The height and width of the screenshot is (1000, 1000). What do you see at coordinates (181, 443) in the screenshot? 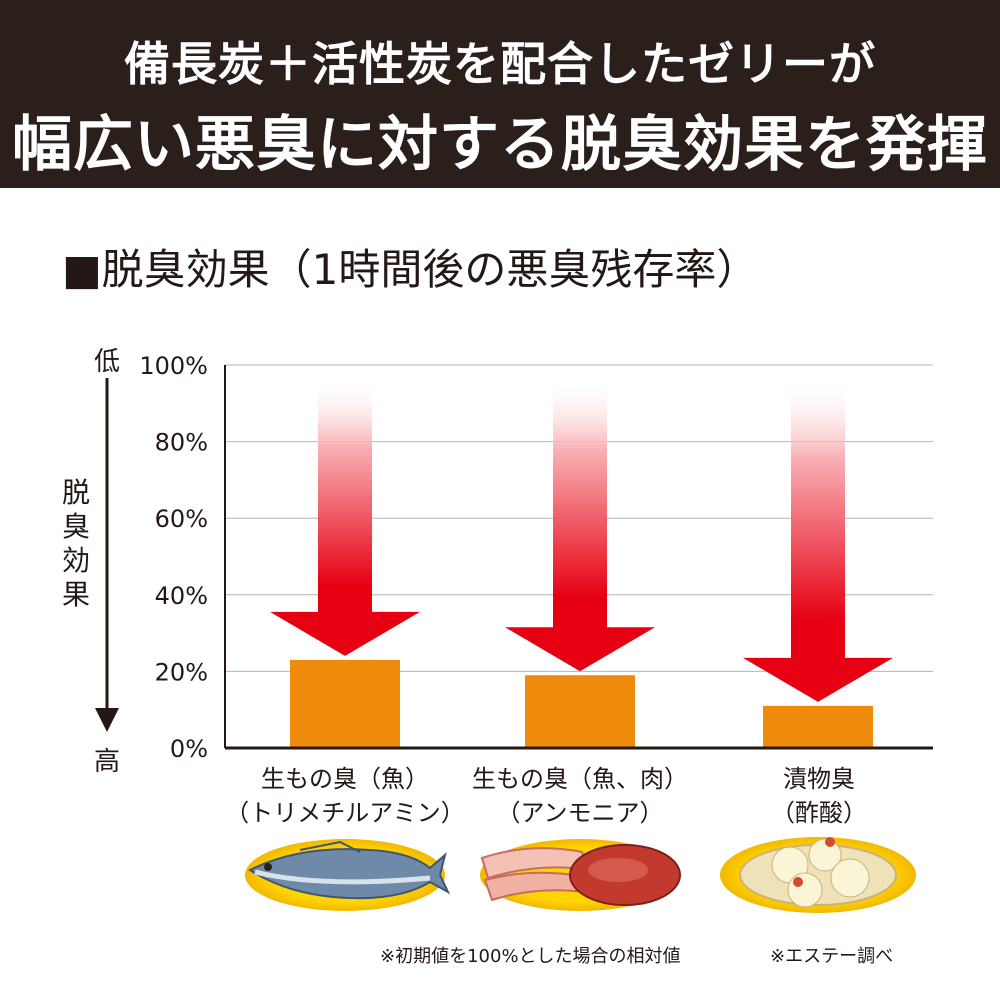
I see `y-tick-label: 80%` at bounding box center [181, 443].